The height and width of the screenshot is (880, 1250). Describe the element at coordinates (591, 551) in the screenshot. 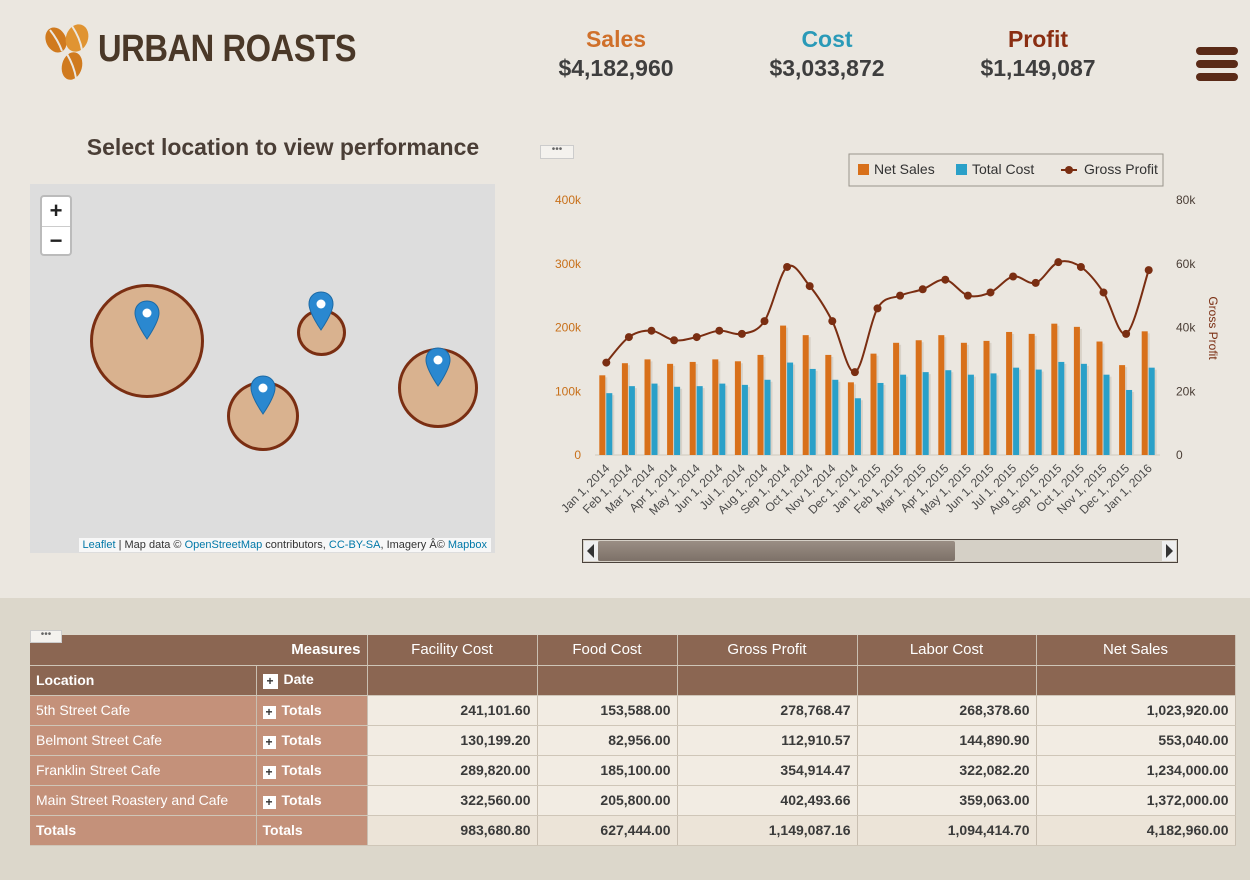

I see `scroll-left-arrow-icon` at that location.